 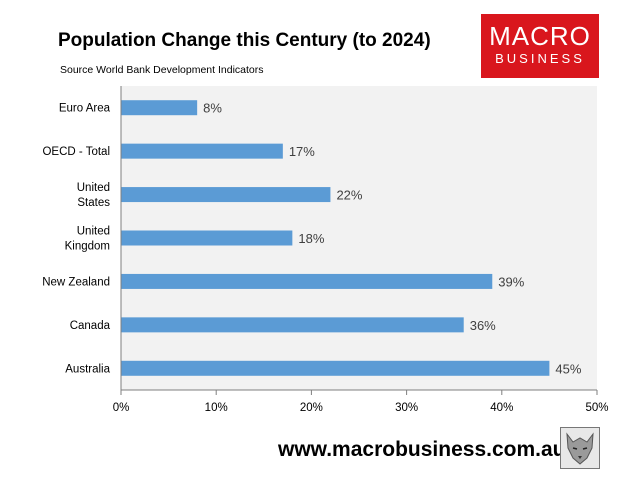 What do you see at coordinates (76, 282) in the screenshot?
I see `category-label: New Zealand` at bounding box center [76, 282].